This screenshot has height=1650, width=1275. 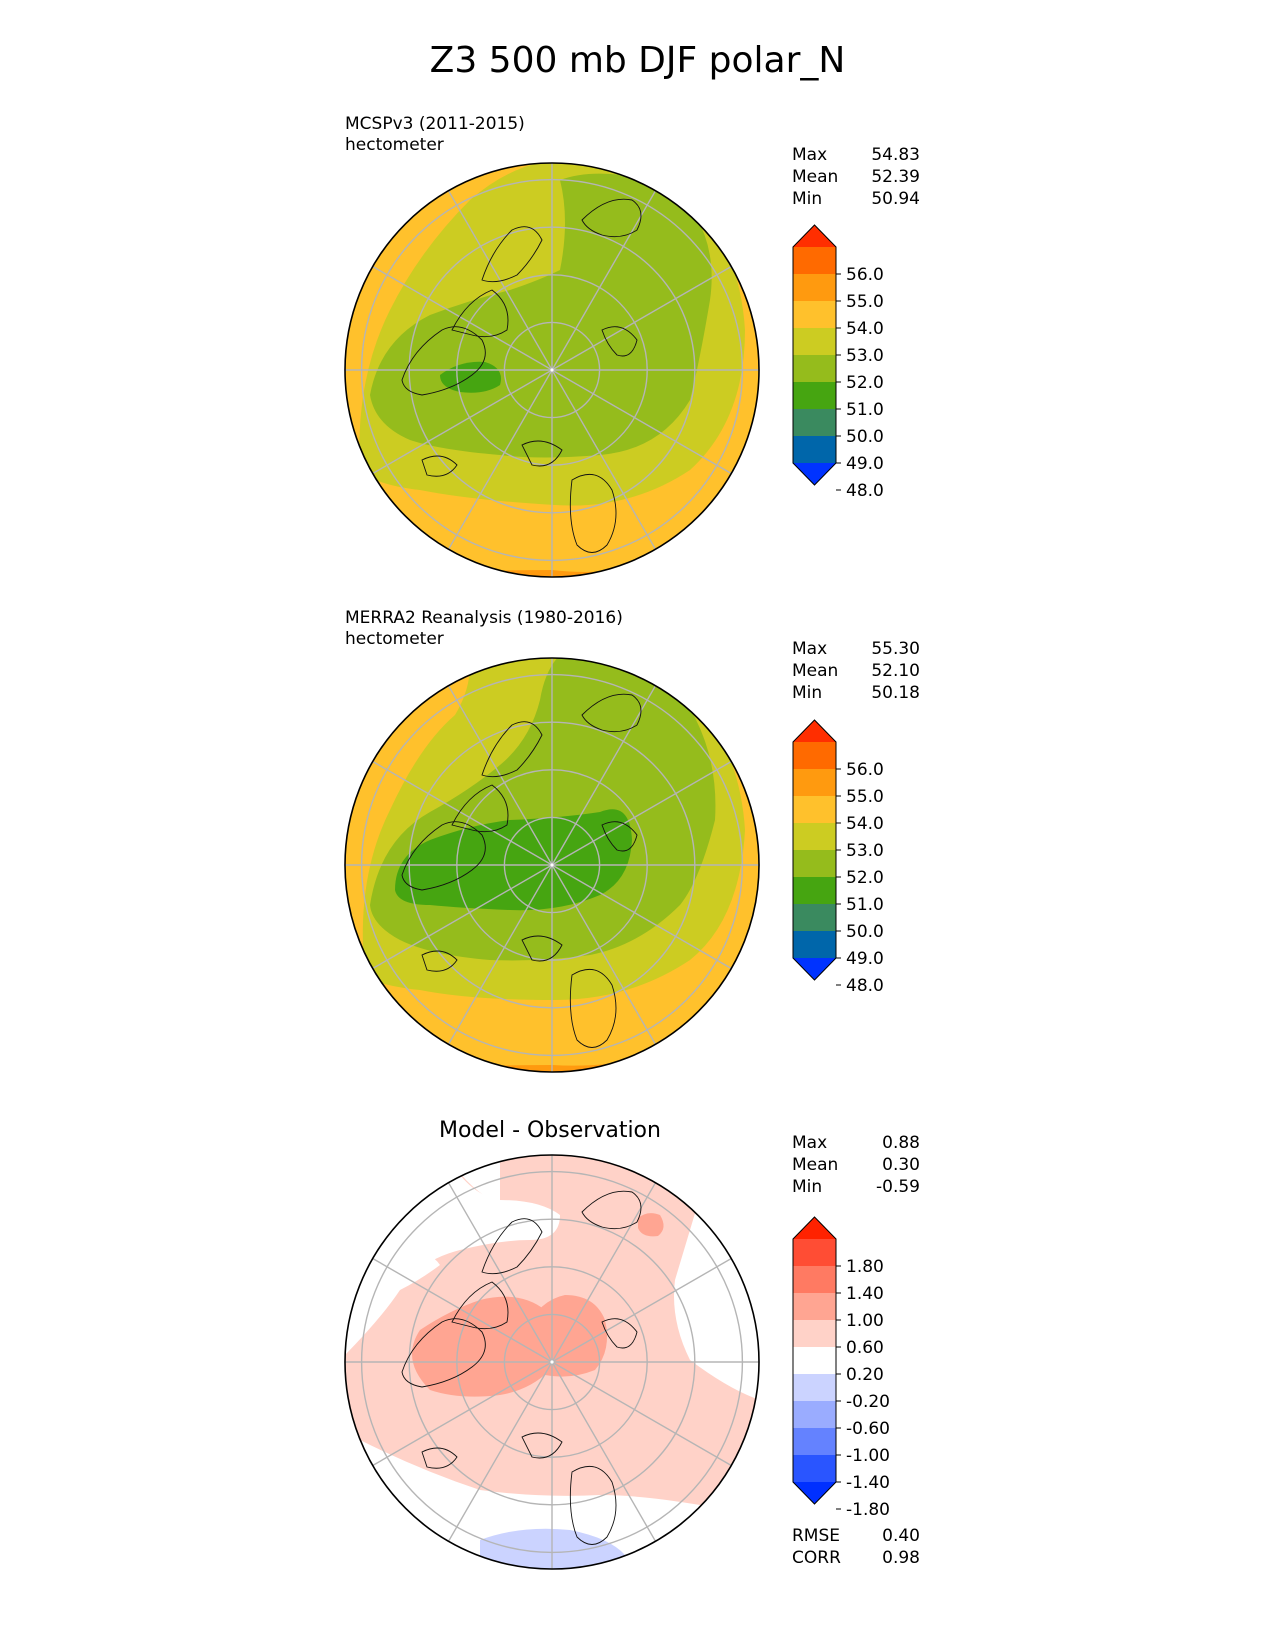 What do you see at coordinates (865, 878) in the screenshot?
I see `colorbar-tick-label: 52.0` at bounding box center [865, 878].